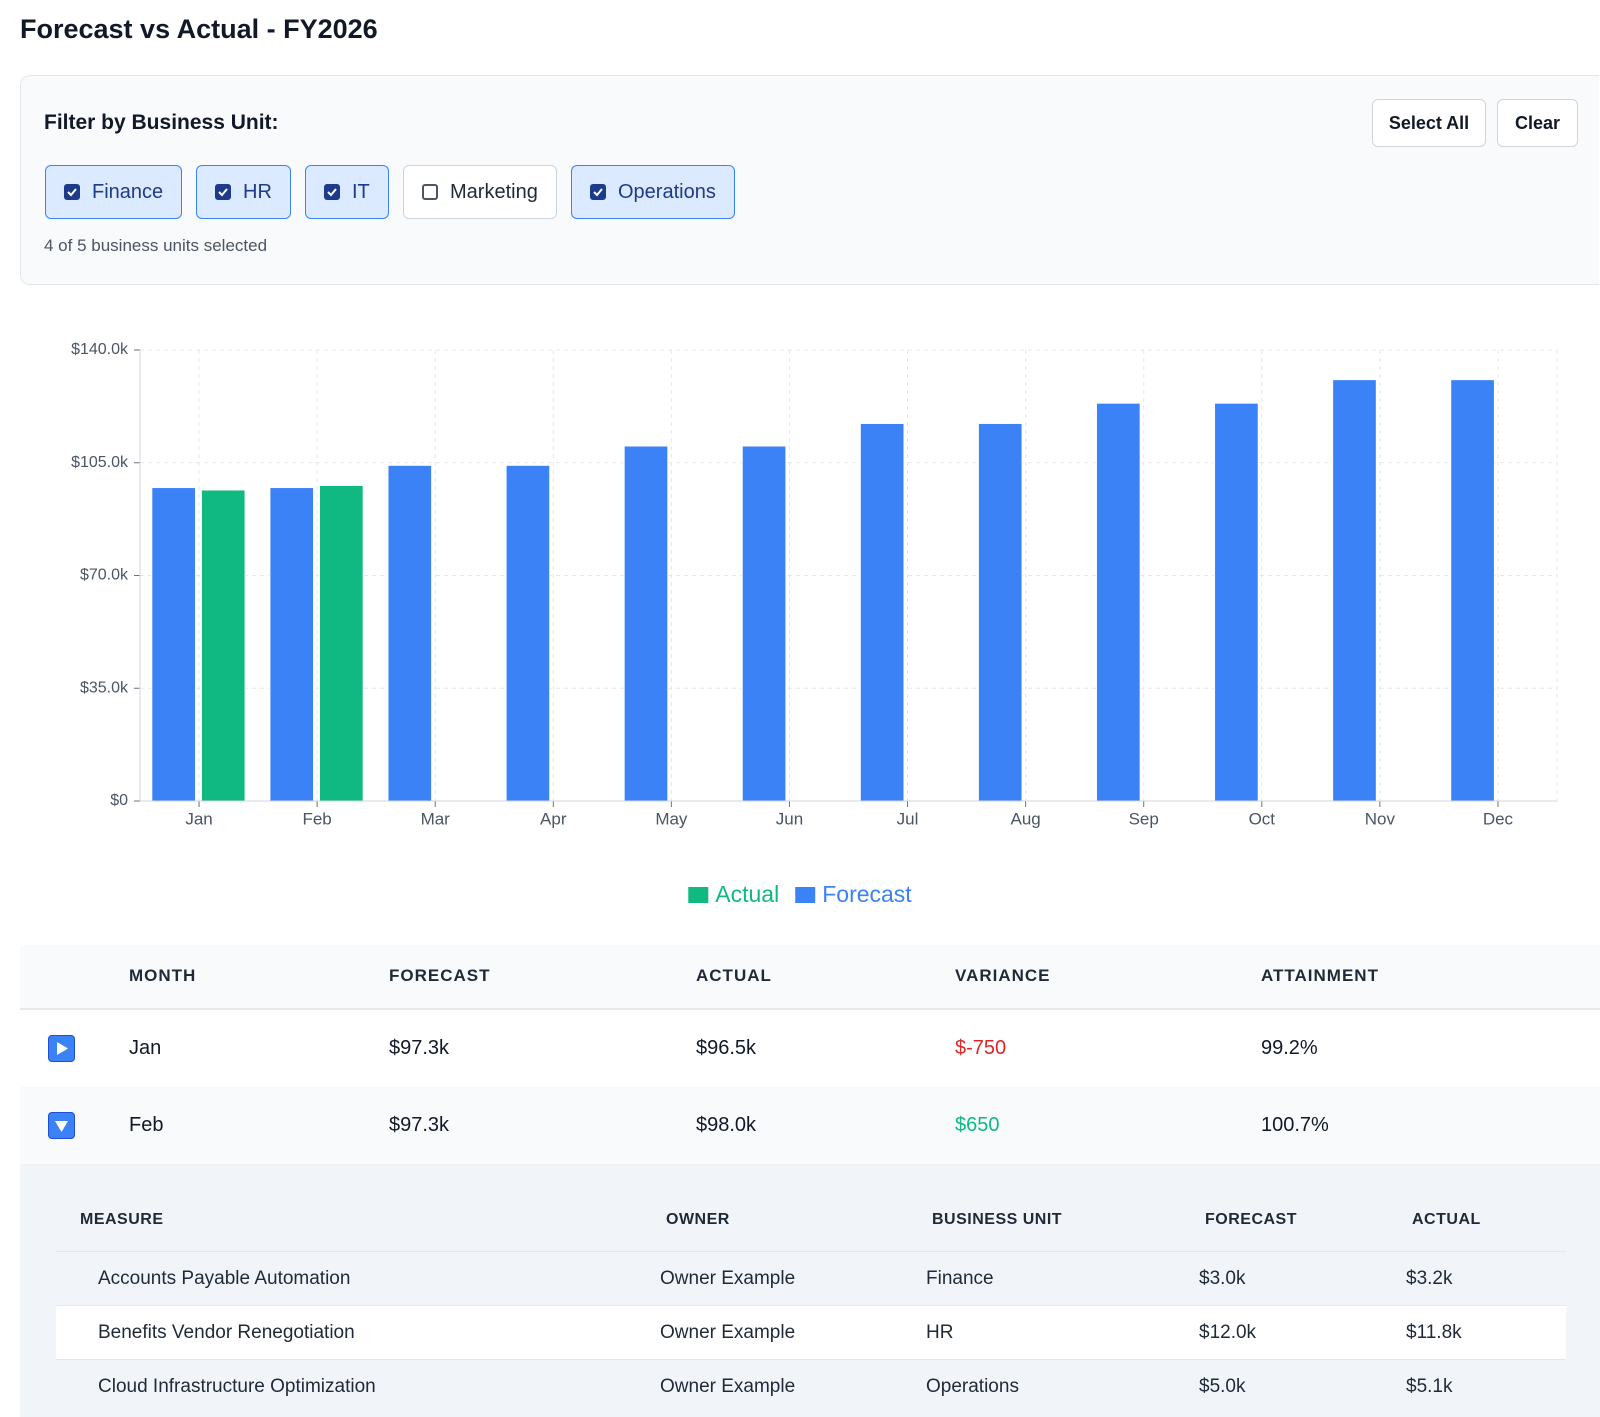 This screenshot has height=1417, width=1600. I want to click on page-title: Forecast vs Actual - FY2026, so click(199, 29).